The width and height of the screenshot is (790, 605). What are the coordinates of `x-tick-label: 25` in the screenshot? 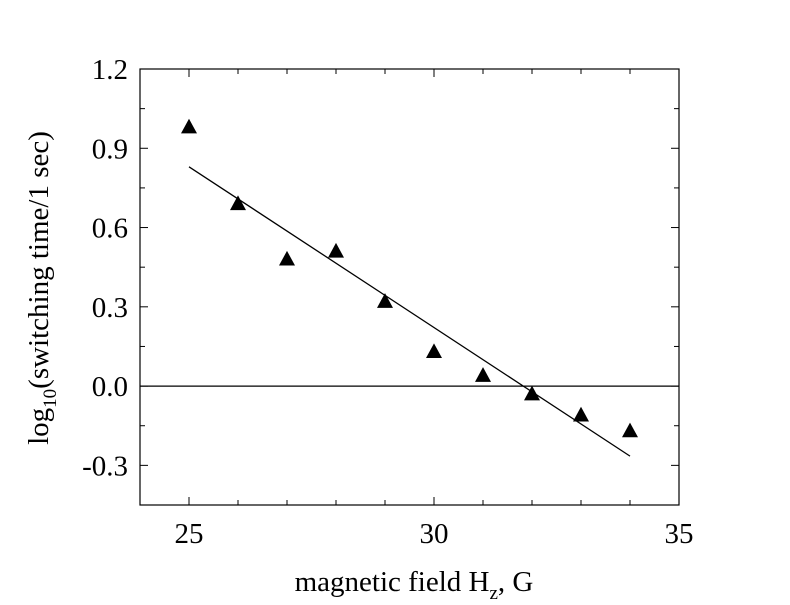 It's located at (189, 534).